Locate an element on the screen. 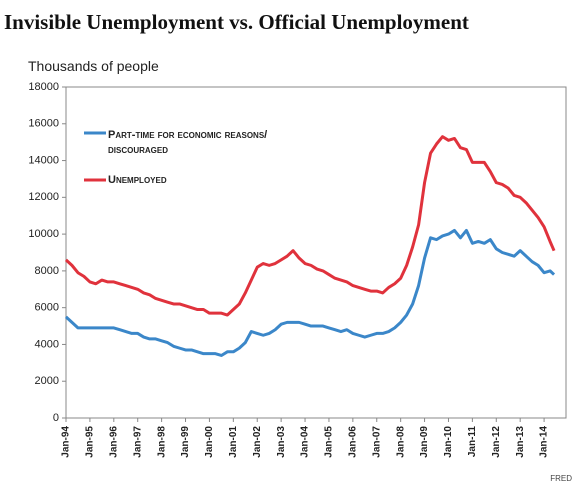  x-tick-label: Jan-07 is located at coordinates (376, 442).